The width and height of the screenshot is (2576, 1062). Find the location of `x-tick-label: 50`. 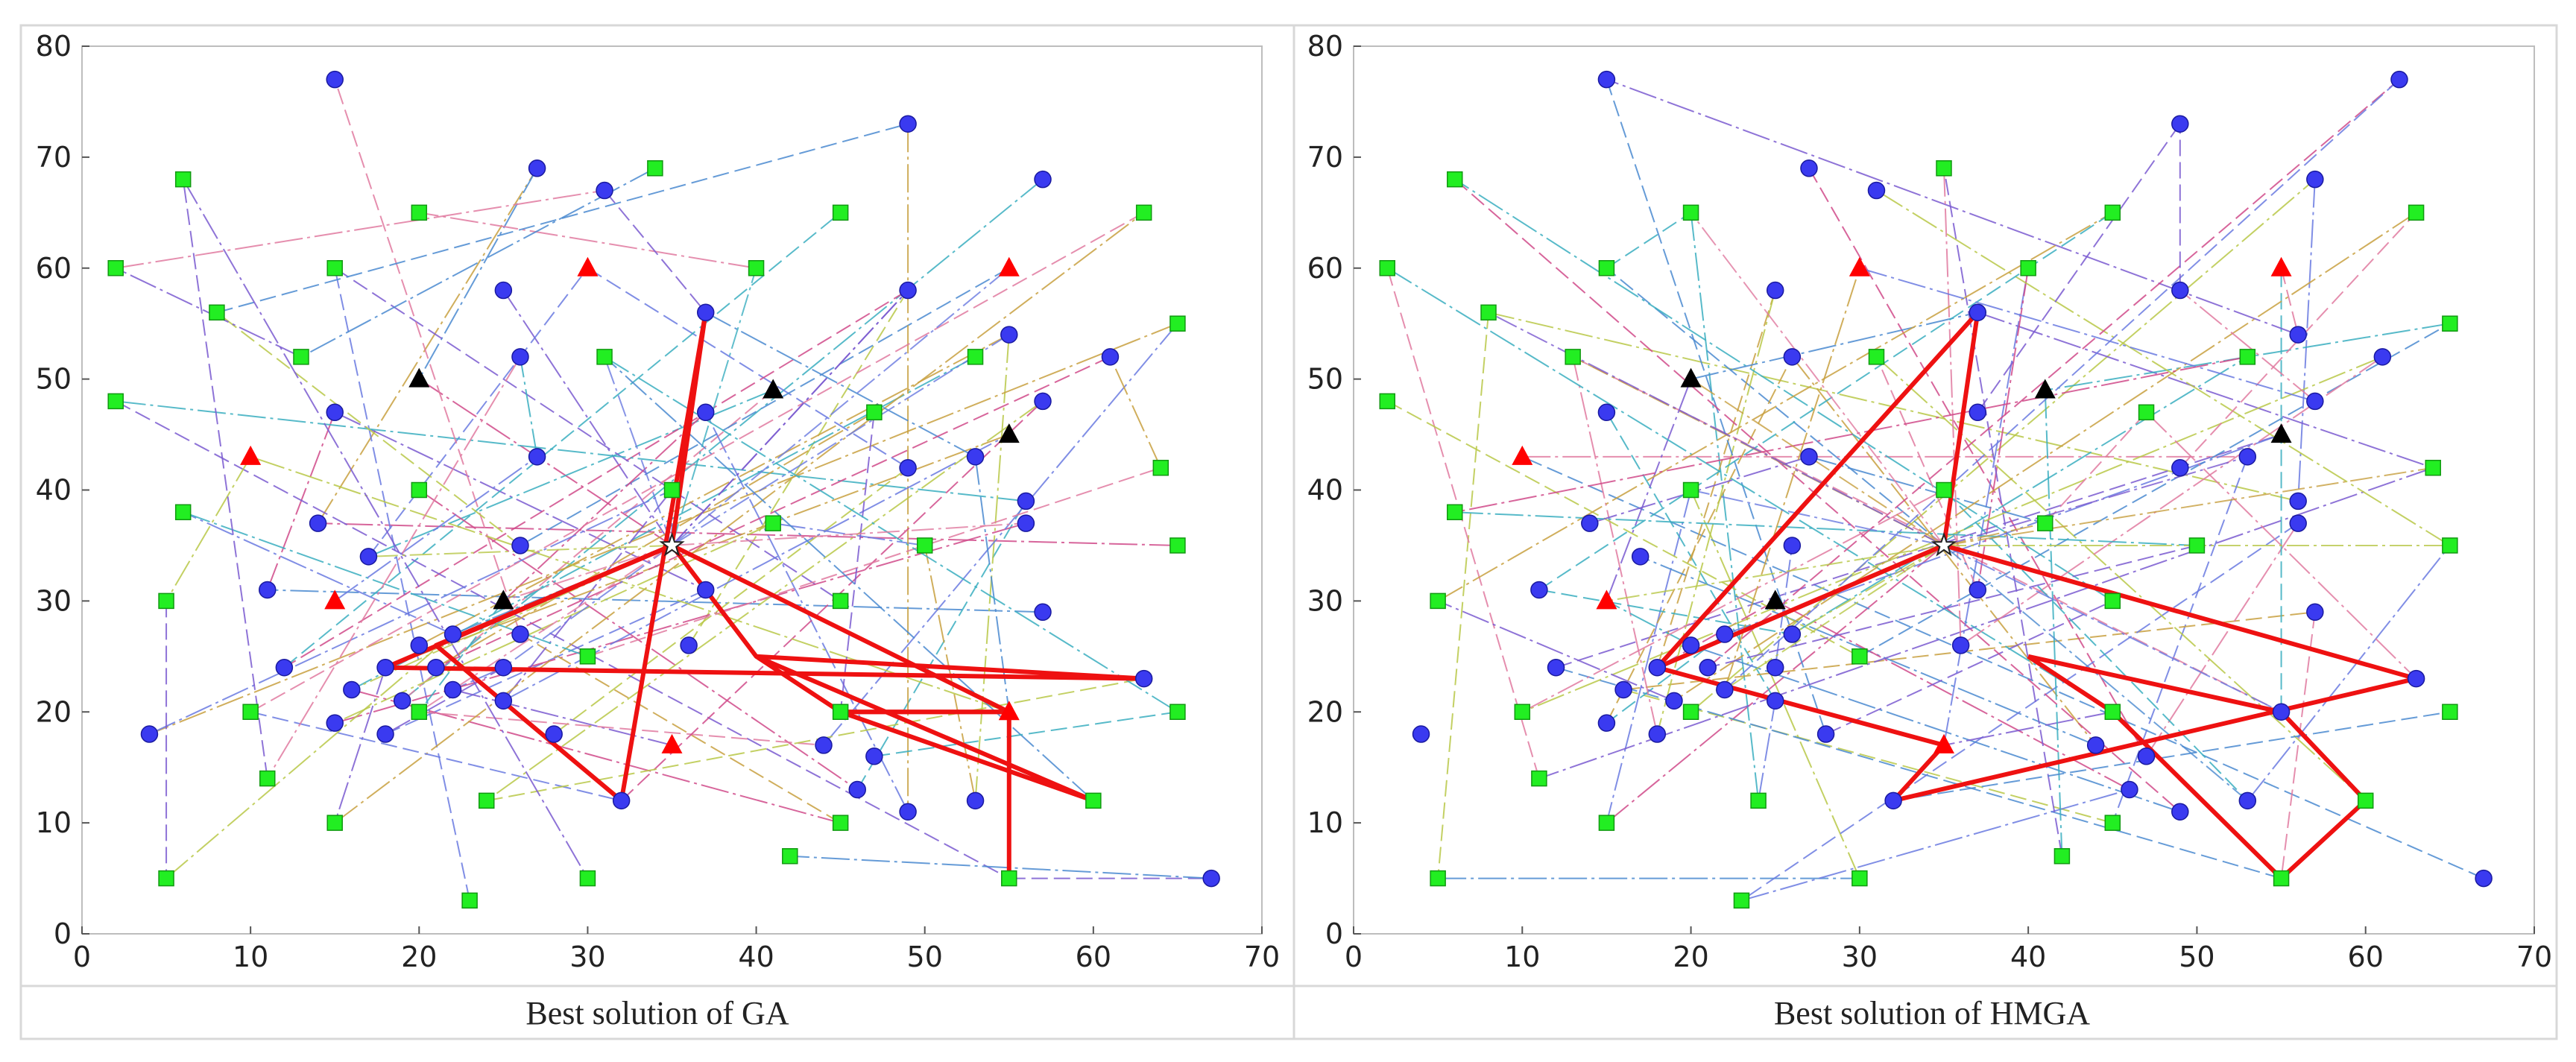

x-tick-label: 50 is located at coordinates (2196, 957).